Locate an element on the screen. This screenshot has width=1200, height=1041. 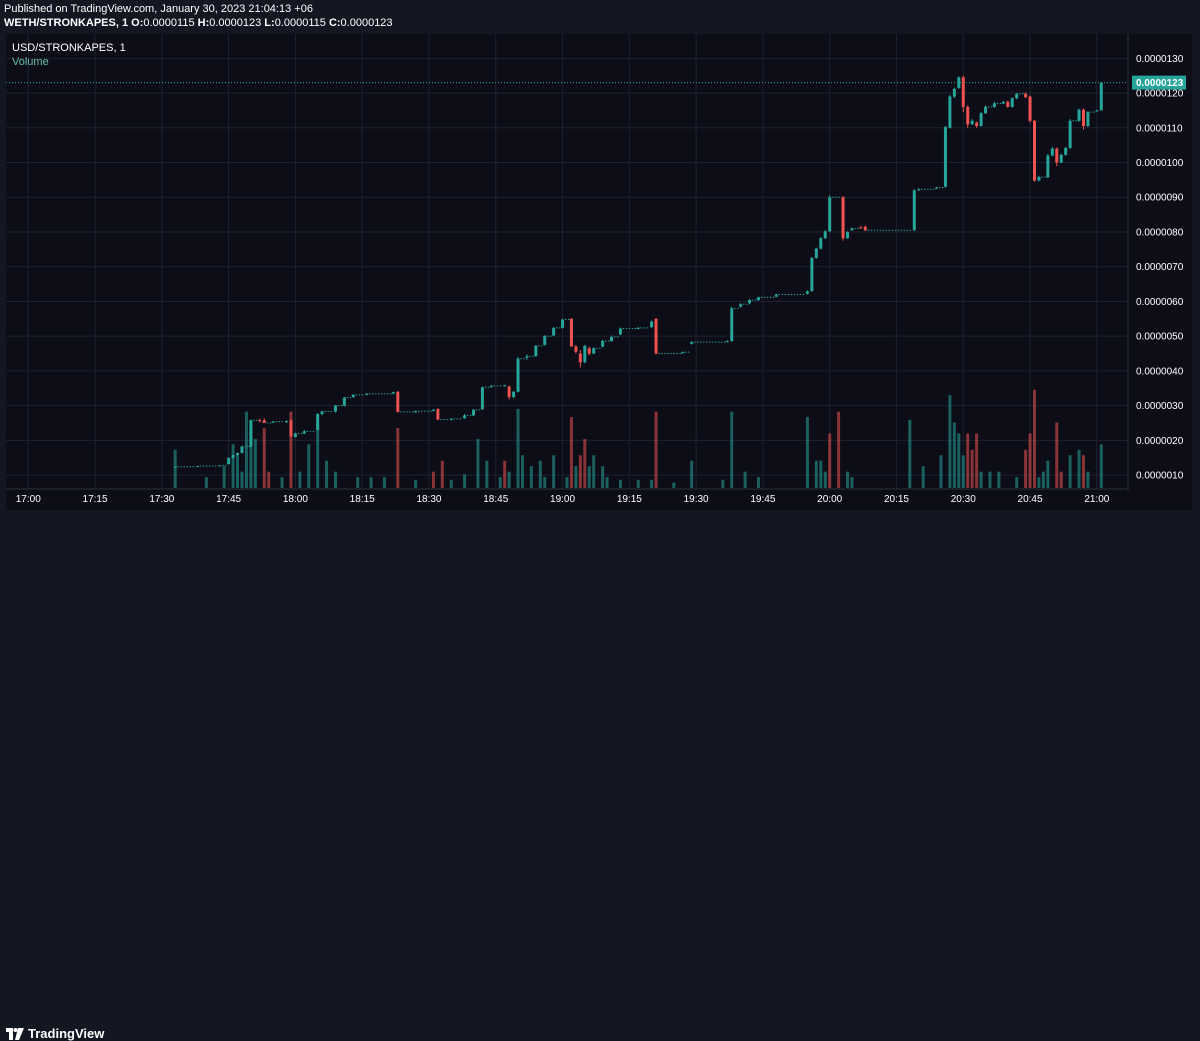
tradingview-logo: TradingView is located at coordinates (55, 1033).